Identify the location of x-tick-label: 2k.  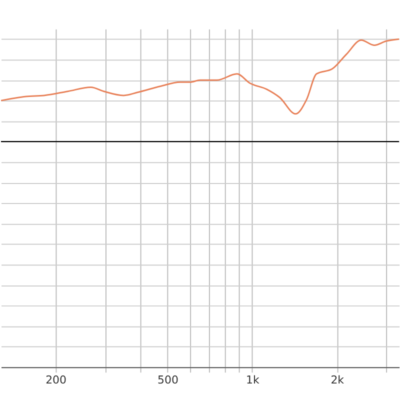
(337, 380).